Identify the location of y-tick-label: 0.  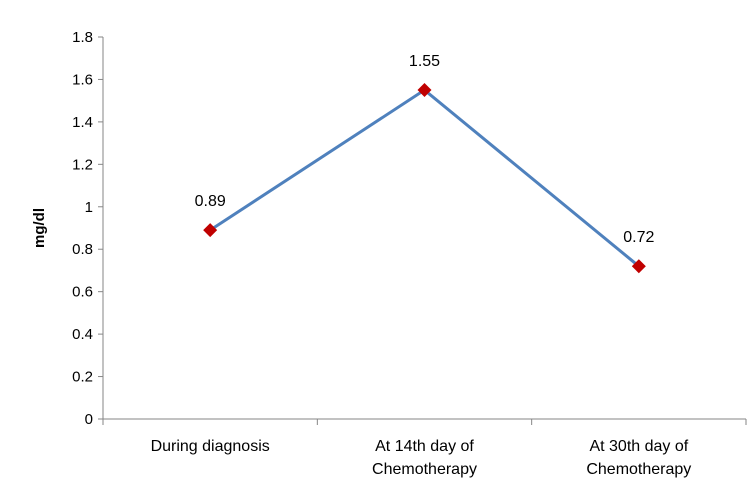
(89, 419).